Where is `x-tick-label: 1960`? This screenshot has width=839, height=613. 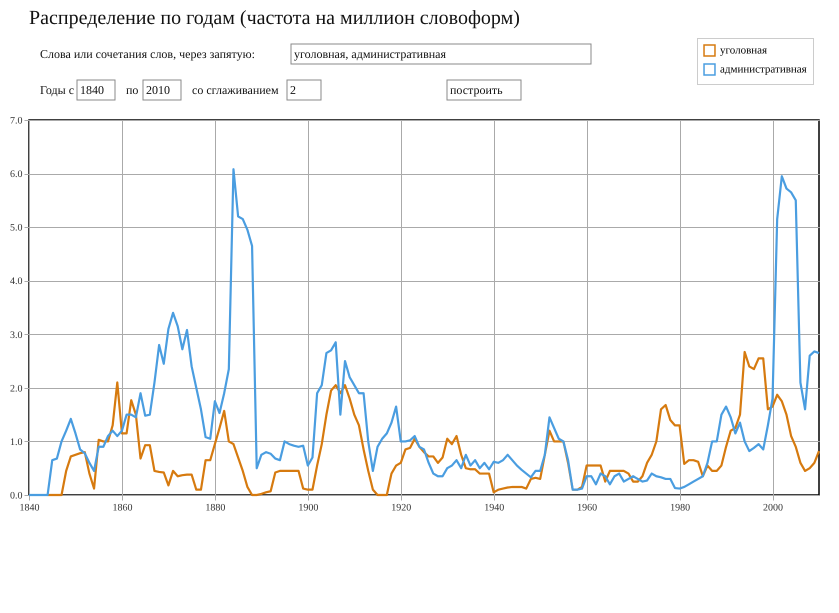
x-tick-label: 1960 is located at coordinates (587, 508).